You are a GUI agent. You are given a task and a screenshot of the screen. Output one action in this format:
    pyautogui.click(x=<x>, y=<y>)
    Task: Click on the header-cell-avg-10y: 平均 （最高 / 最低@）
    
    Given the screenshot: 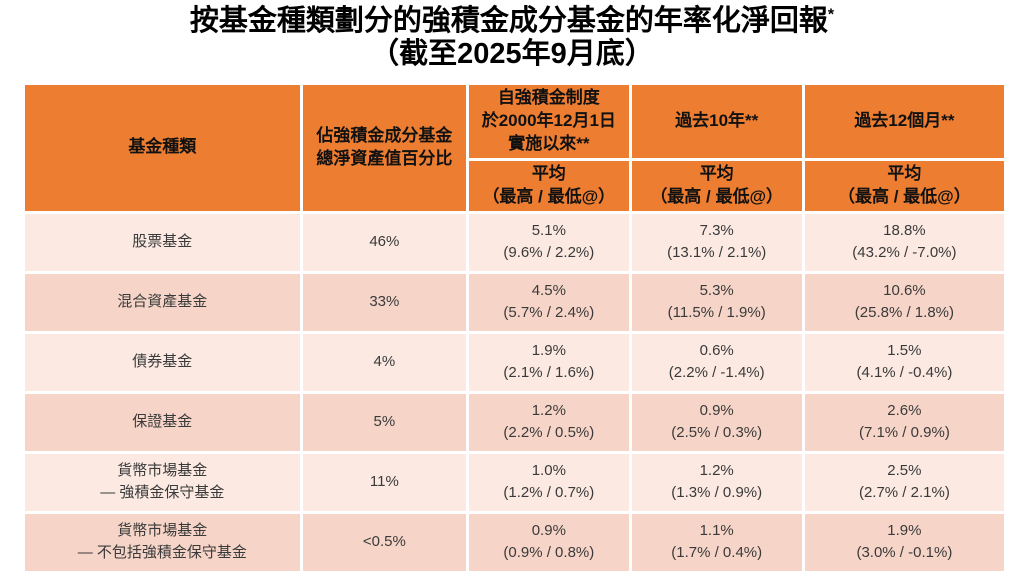 What is the action you would take?
    pyautogui.click(x=716, y=185)
    